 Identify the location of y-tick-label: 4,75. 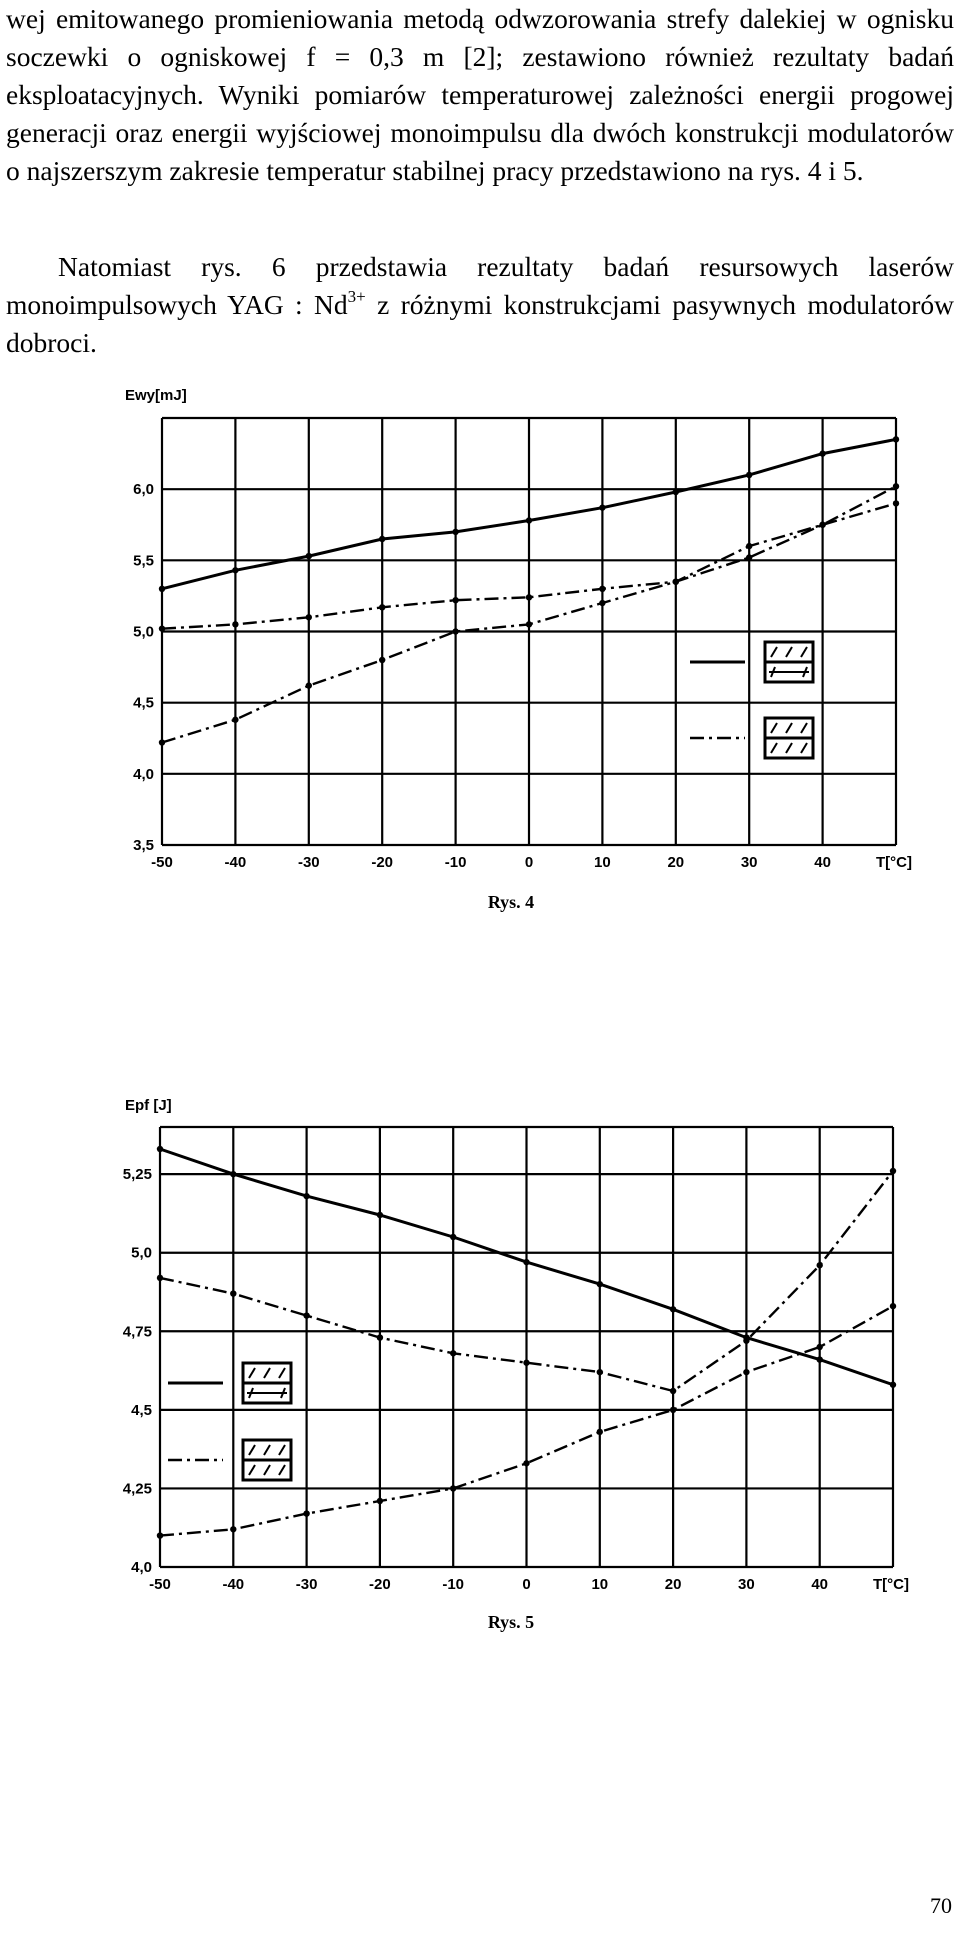
(137, 1331).